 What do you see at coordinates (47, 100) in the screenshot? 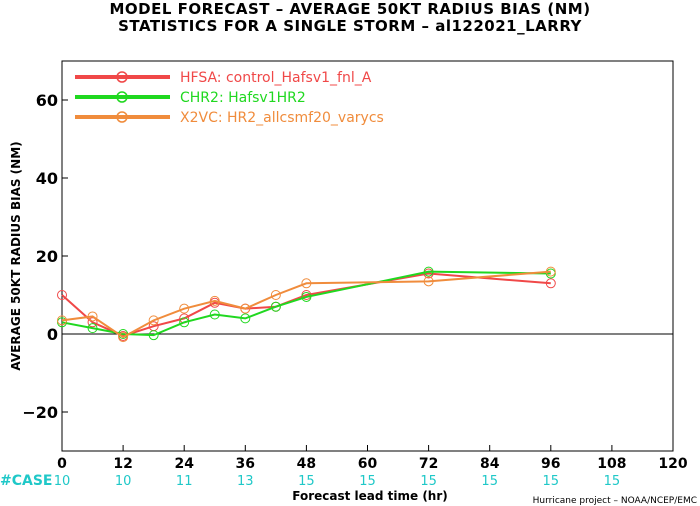
I see `y-tick-label: 60` at bounding box center [47, 100].